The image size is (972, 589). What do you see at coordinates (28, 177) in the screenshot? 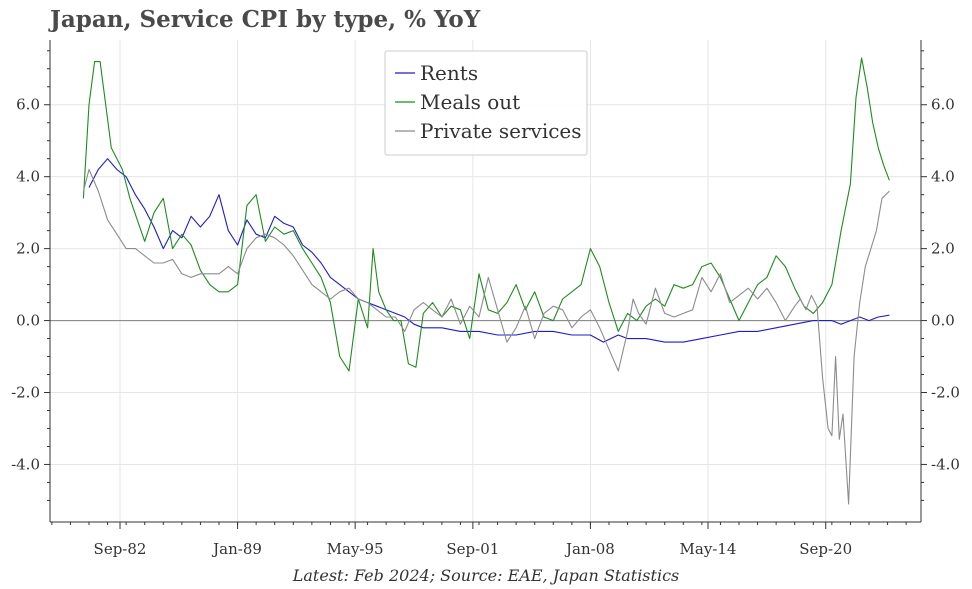
I see `y-tick-label-left: 4.0` at bounding box center [28, 177].